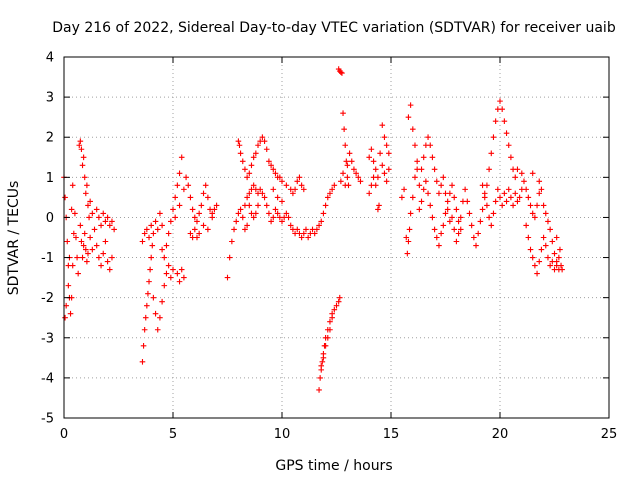 The height and width of the screenshot is (480, 640). I want to click on x-tick-label: 15, so click(391, 434).